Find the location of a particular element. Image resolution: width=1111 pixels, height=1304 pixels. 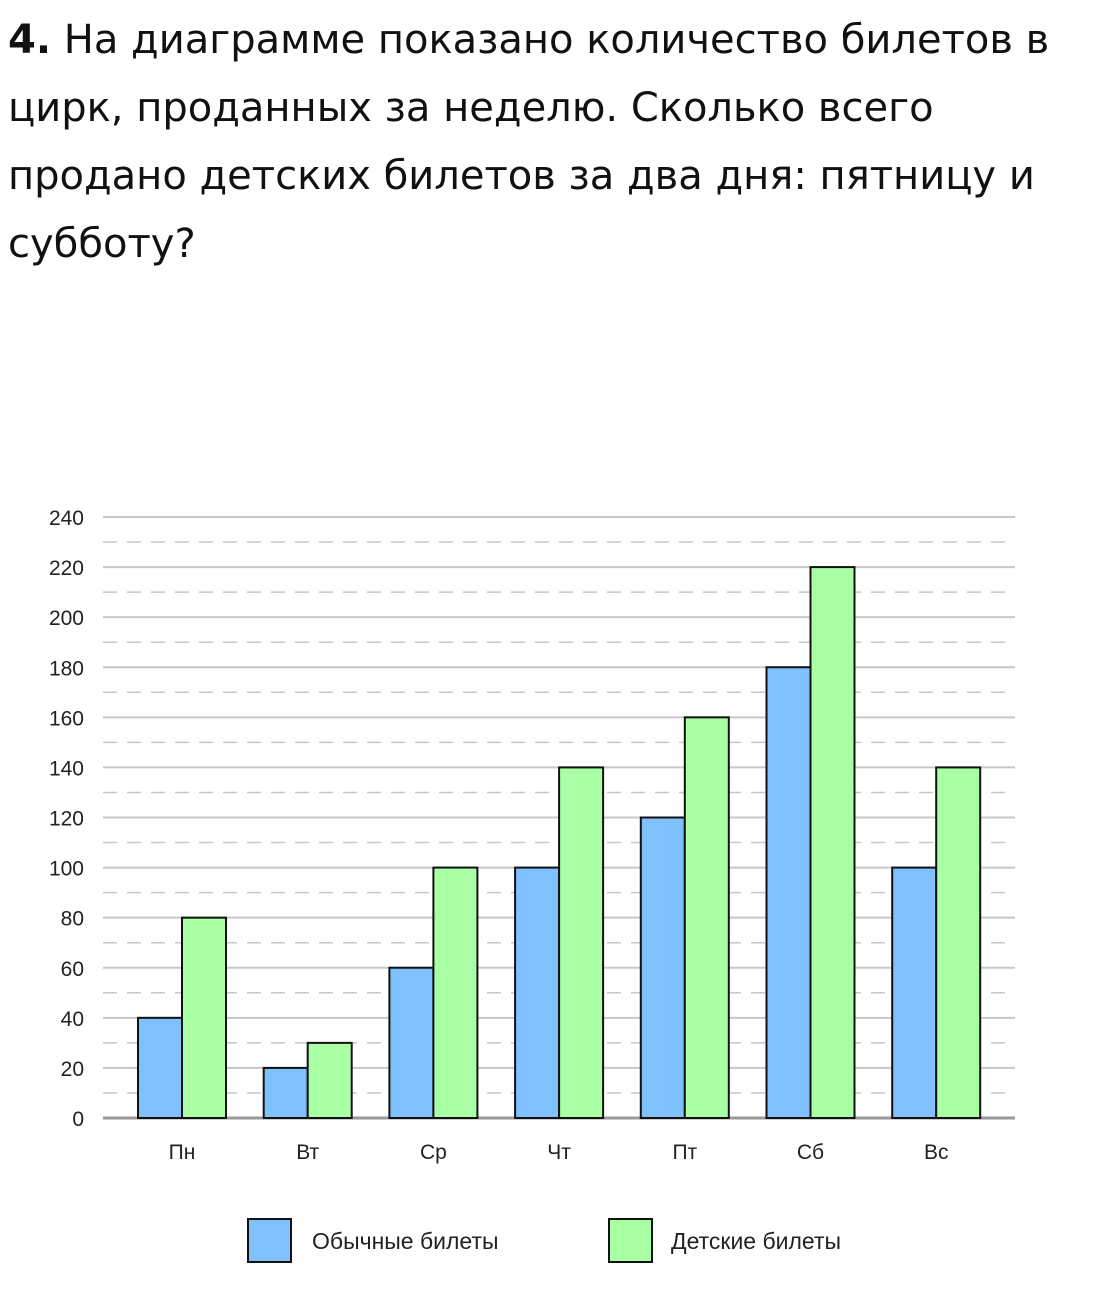

y-tick-label: 160 is located at coordinates (66, 718).